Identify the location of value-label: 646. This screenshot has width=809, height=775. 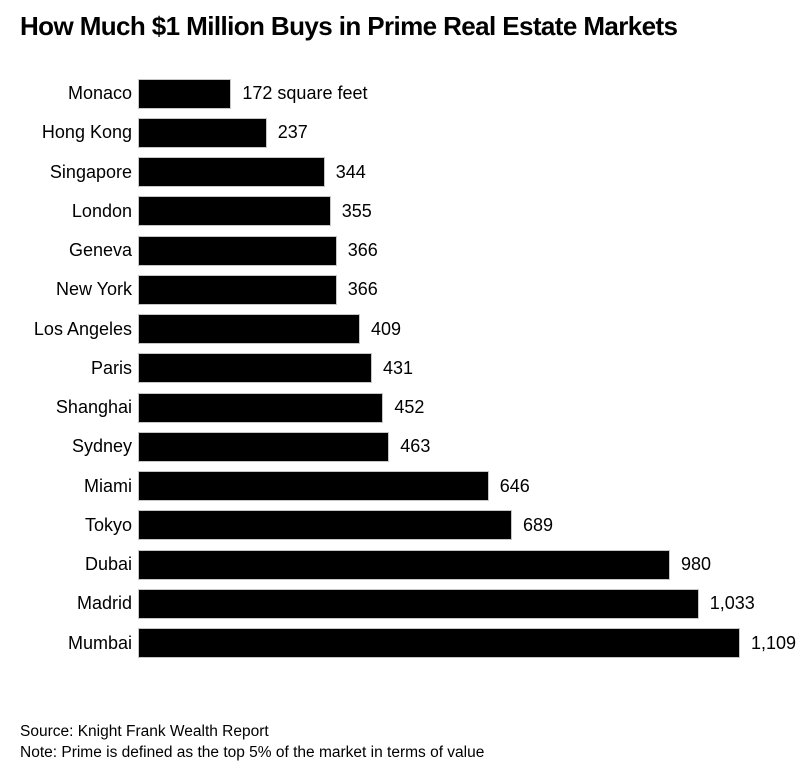
(514, 485).